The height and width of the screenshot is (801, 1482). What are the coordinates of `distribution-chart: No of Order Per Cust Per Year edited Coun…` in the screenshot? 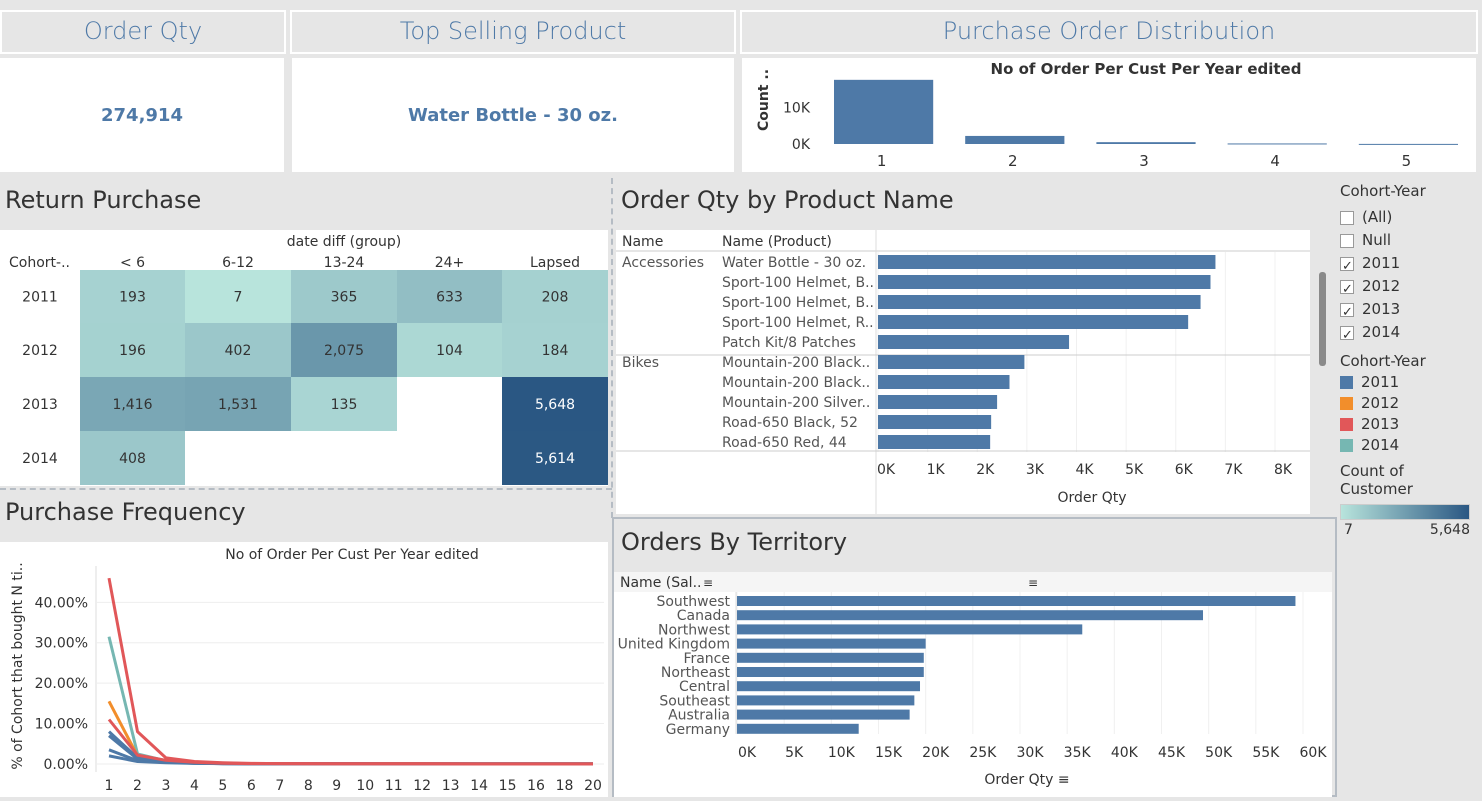 It's located at (1107, 115).